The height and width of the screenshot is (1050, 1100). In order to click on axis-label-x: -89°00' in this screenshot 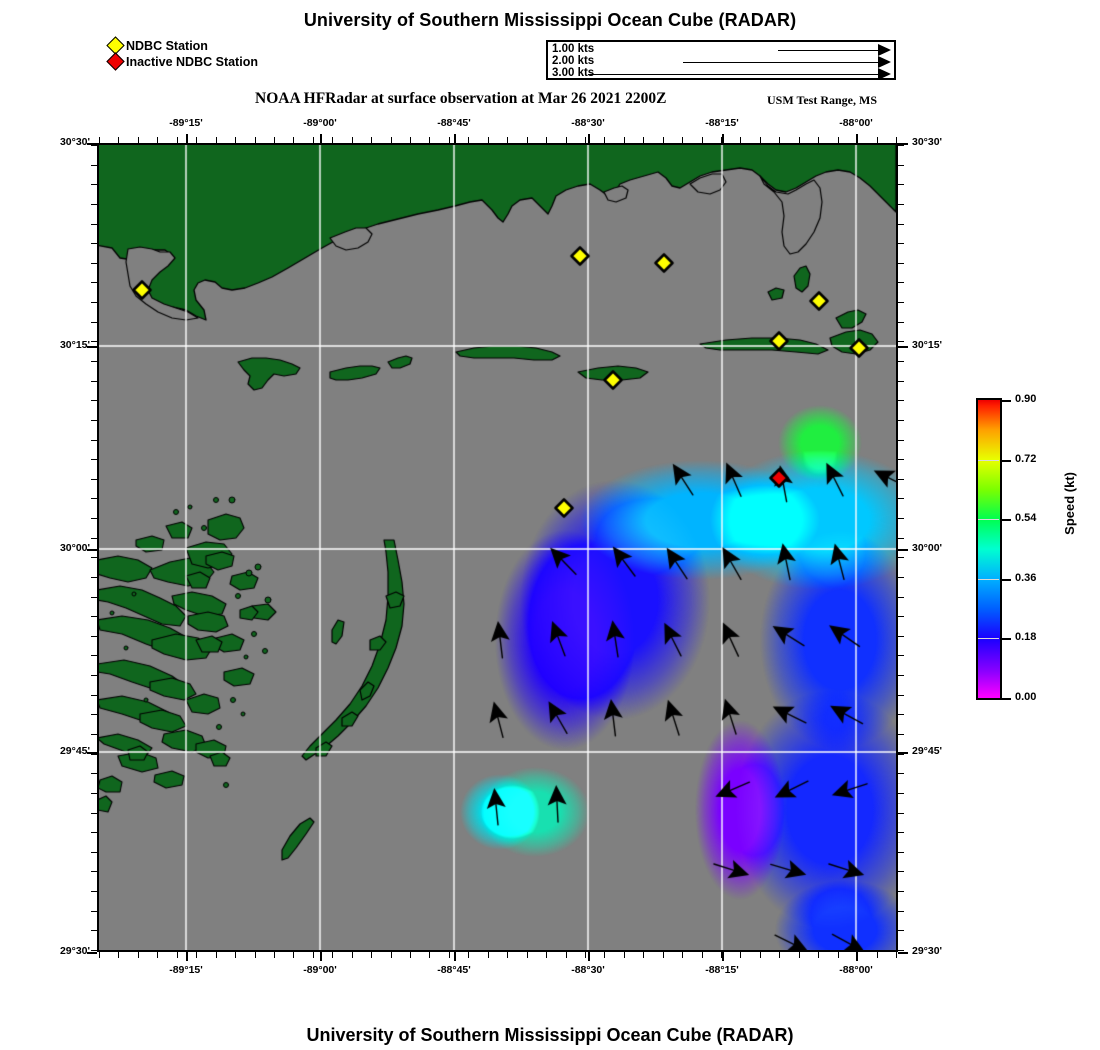, I will do `click(320, 123)`.